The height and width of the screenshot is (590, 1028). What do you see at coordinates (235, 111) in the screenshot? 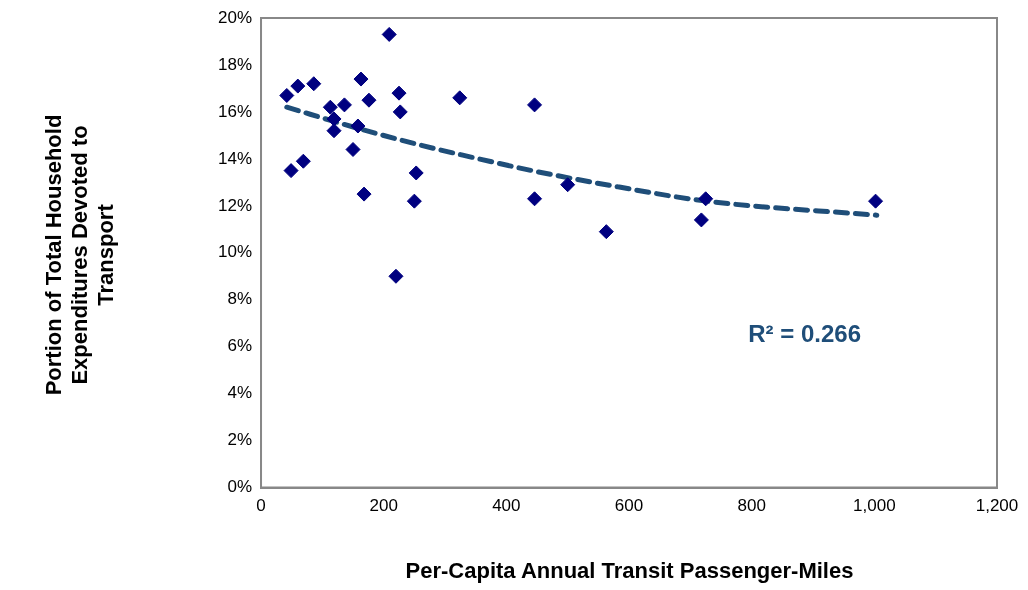
I see `y-tick-label: 16%` at bounding box center [235, 111].